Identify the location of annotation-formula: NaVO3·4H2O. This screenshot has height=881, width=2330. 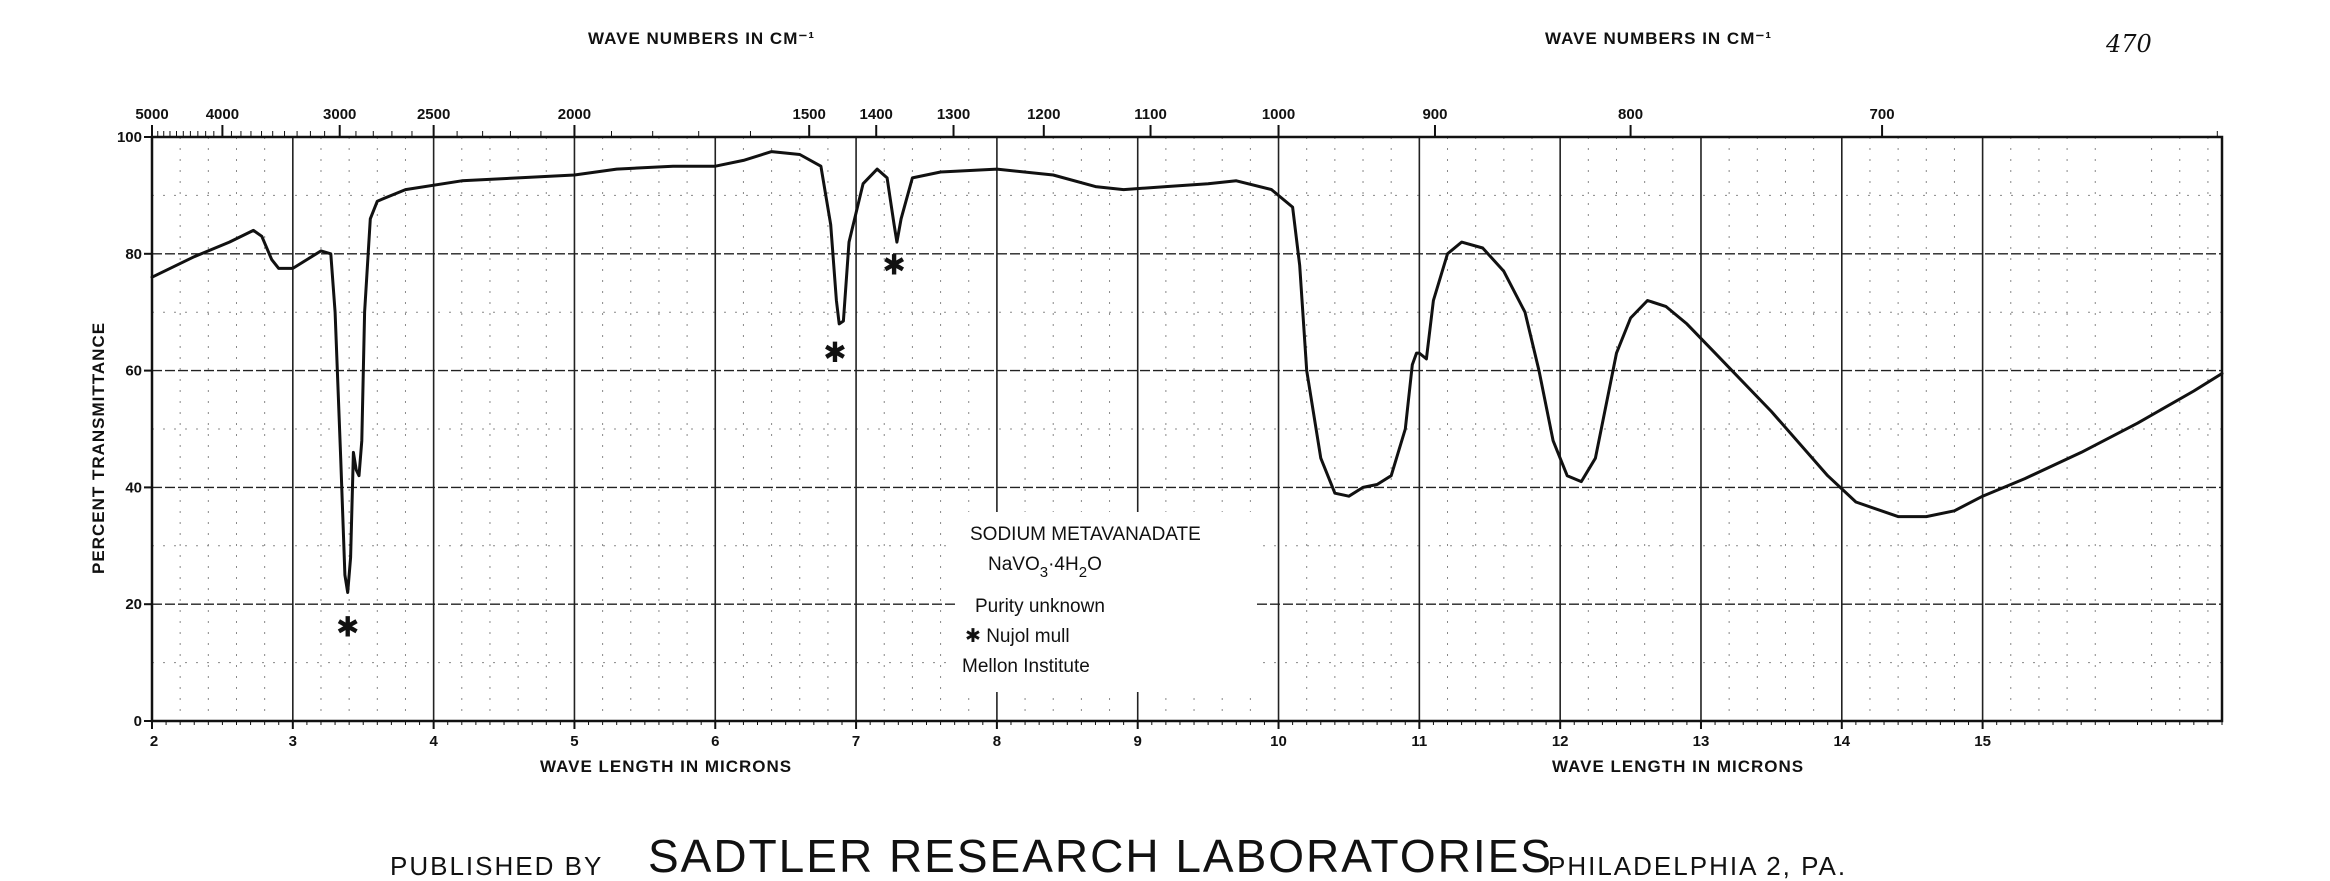
(1045, 567).